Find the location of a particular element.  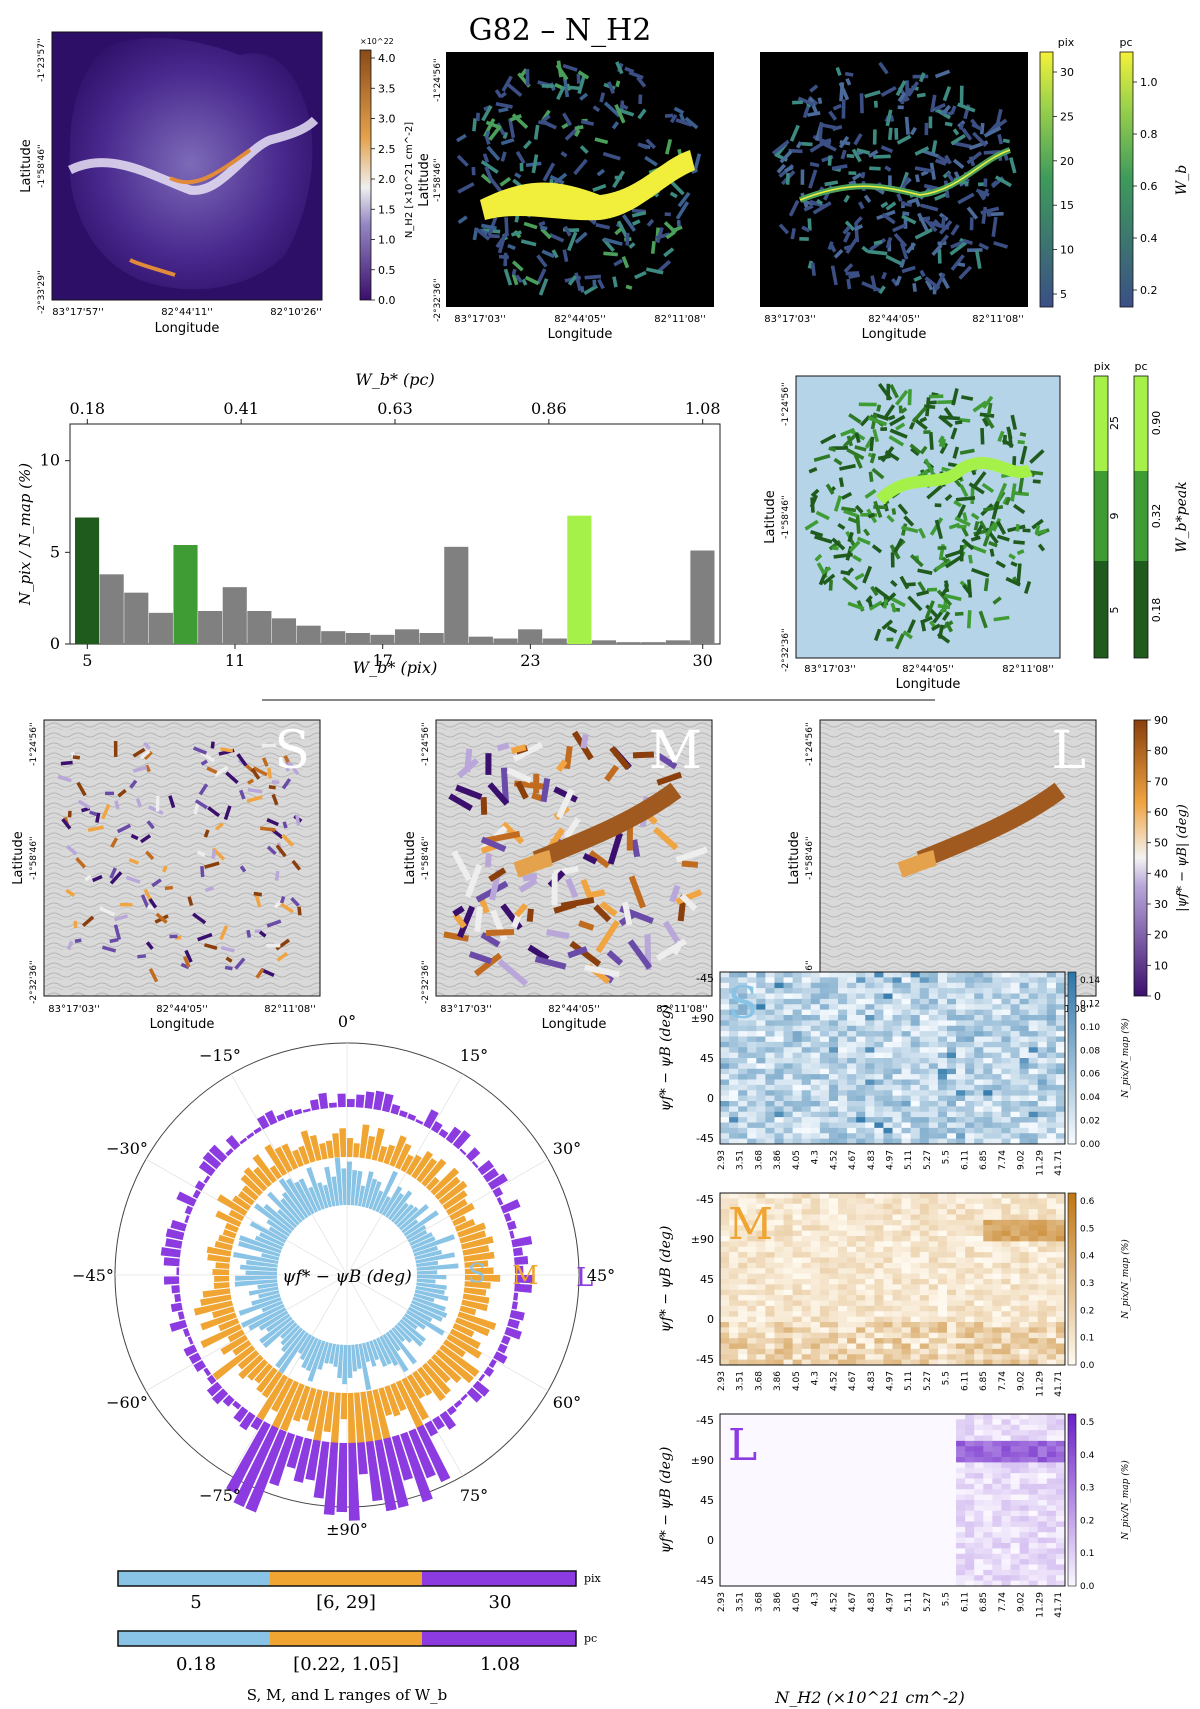

map3-colorbar-pc-unit: pc is located at coordinates (1125, 42).